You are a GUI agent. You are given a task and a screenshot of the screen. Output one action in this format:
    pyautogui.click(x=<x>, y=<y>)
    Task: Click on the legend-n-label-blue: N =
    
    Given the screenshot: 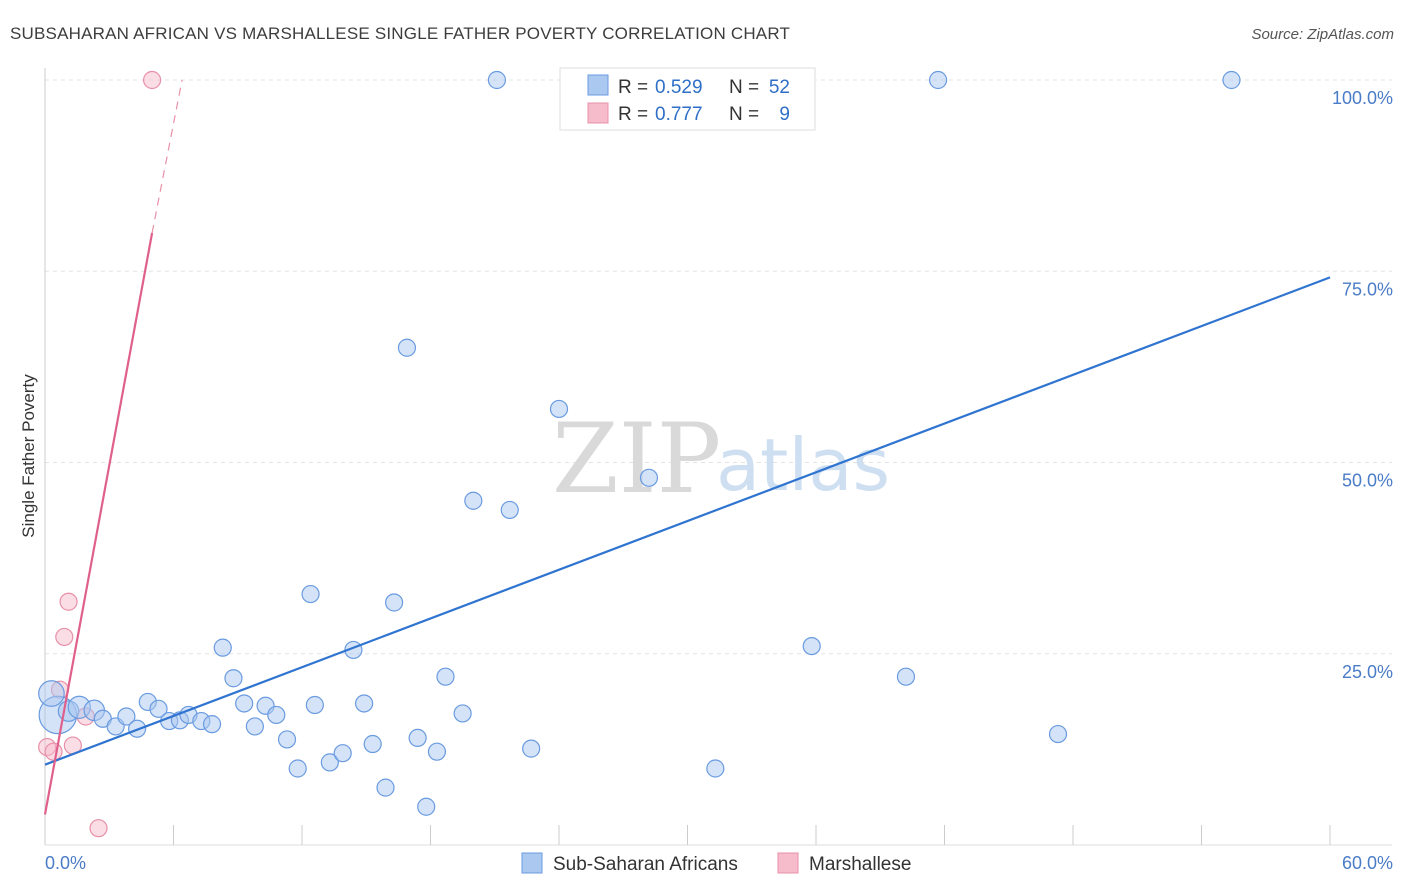 What is the action you would take?
    pyautogui.click(x=744, y=87)
    